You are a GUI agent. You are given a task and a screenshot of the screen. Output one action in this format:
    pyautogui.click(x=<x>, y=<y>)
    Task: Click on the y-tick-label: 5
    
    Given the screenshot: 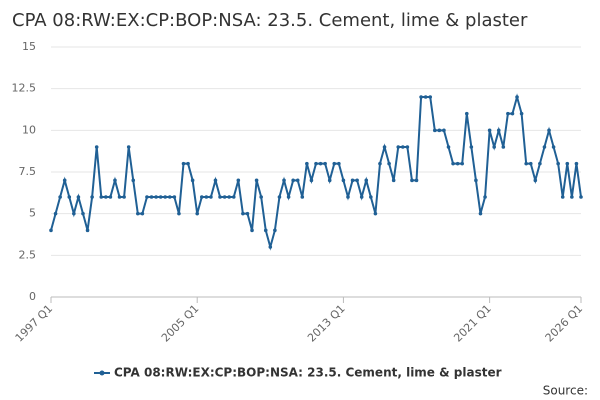 What is the action you would take?
    pyautogui.click(x=32, y=213)
    